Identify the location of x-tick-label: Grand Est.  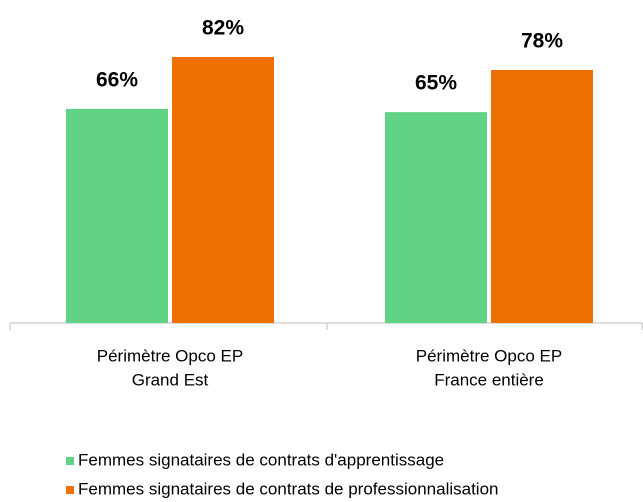
(170, 379).